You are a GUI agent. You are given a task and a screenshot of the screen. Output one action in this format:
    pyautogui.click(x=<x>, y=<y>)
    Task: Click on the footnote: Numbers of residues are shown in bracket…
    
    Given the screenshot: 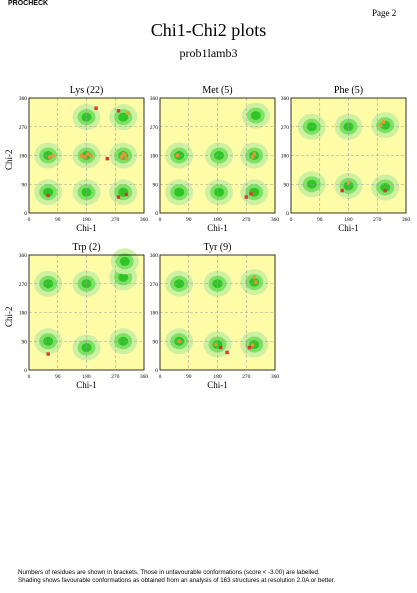 What is the action you would take?
    pyautogui.click(x=215, y=576)
    